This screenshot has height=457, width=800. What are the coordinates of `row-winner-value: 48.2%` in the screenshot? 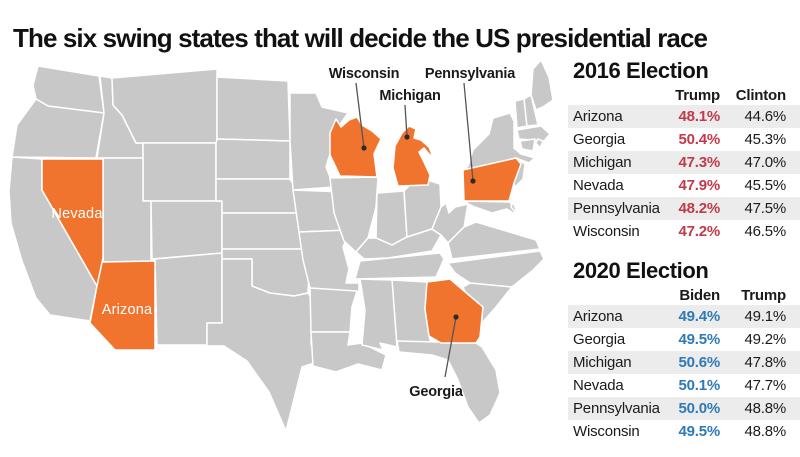 It's located at (699, 208).